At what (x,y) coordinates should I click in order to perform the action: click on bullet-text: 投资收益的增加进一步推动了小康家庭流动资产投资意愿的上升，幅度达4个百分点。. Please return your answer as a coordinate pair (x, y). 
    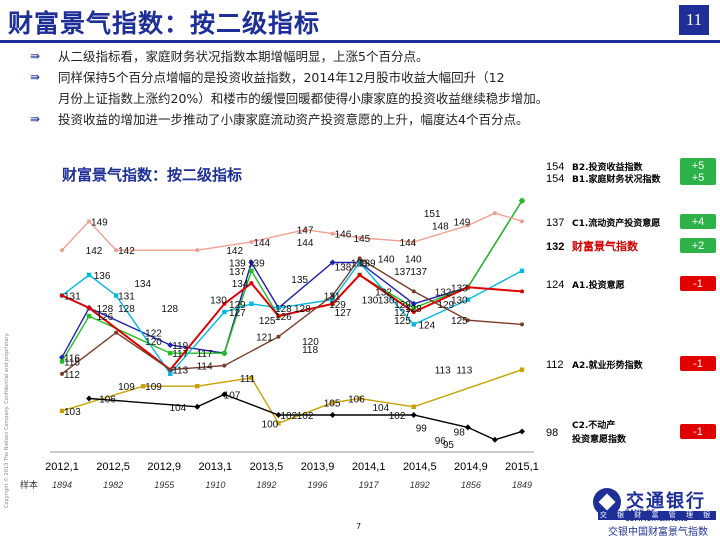
    Looking at the image, I should click on (293, 119).